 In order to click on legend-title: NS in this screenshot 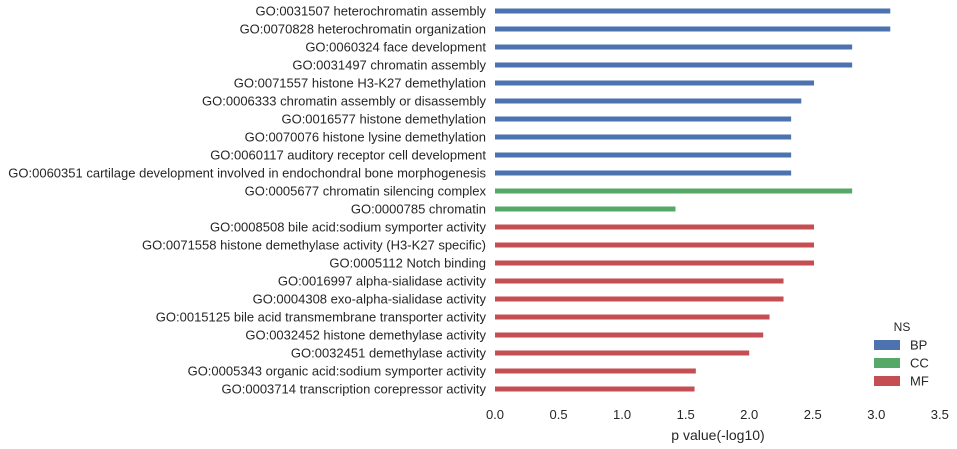, I will do `click(902, 327)`.